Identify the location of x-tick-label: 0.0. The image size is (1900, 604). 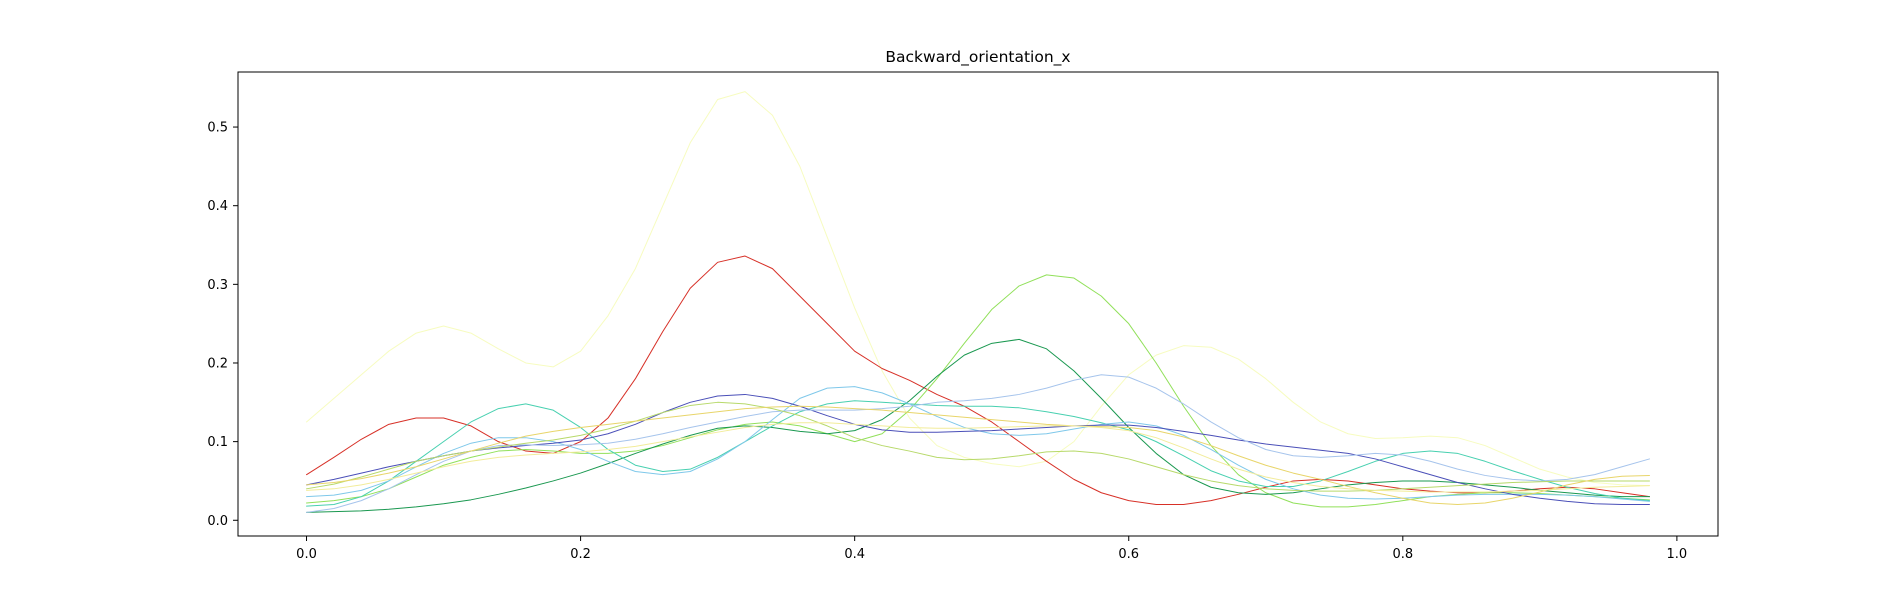
(306, 554).